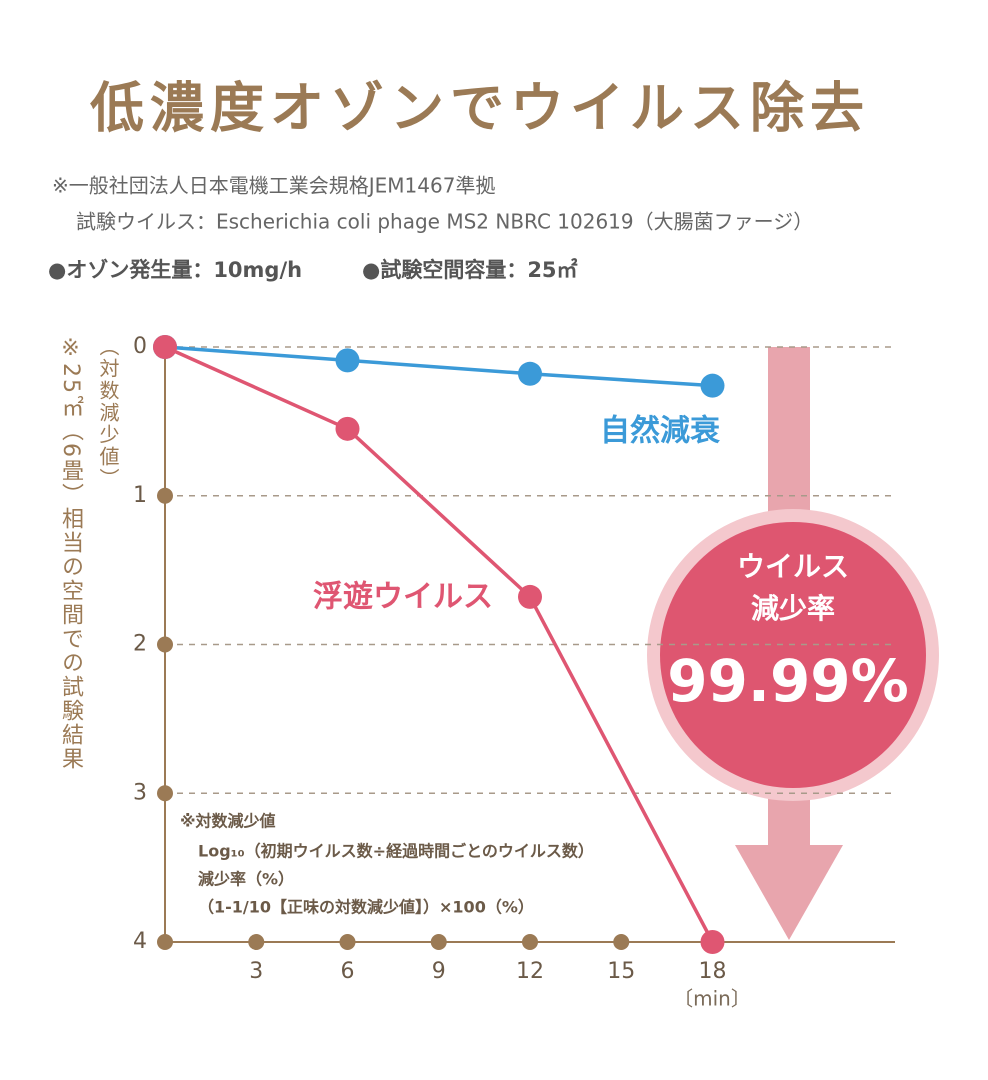  Describe the element at coordinates (140, 941) in the screenshot. I see `y-tick-label: 4` at that location.